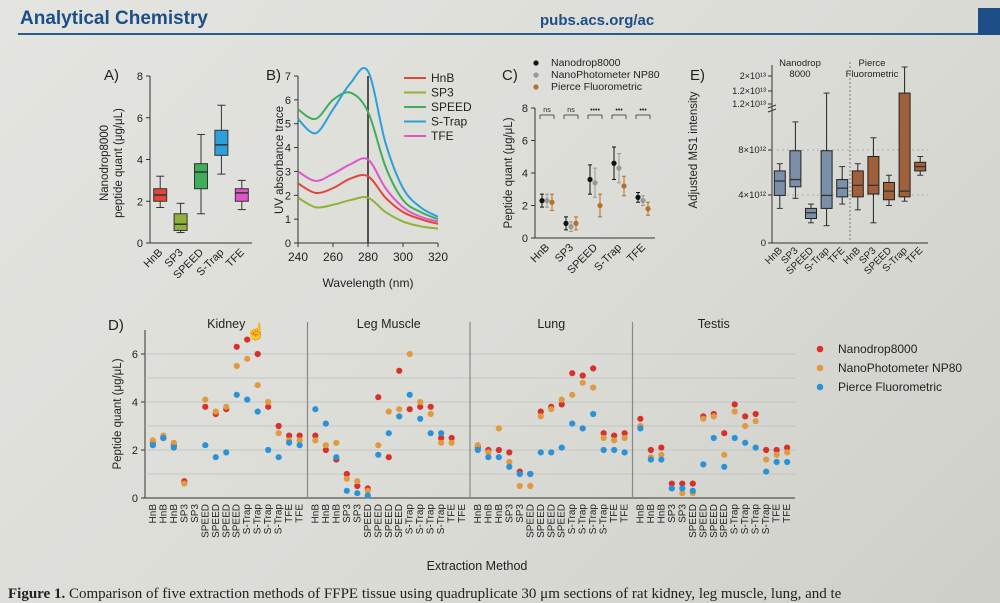 This screenshot has height=603, width=1000. I want to click on panel-b-legend-label-S-Trap: S-Trap, so click(449, 122).